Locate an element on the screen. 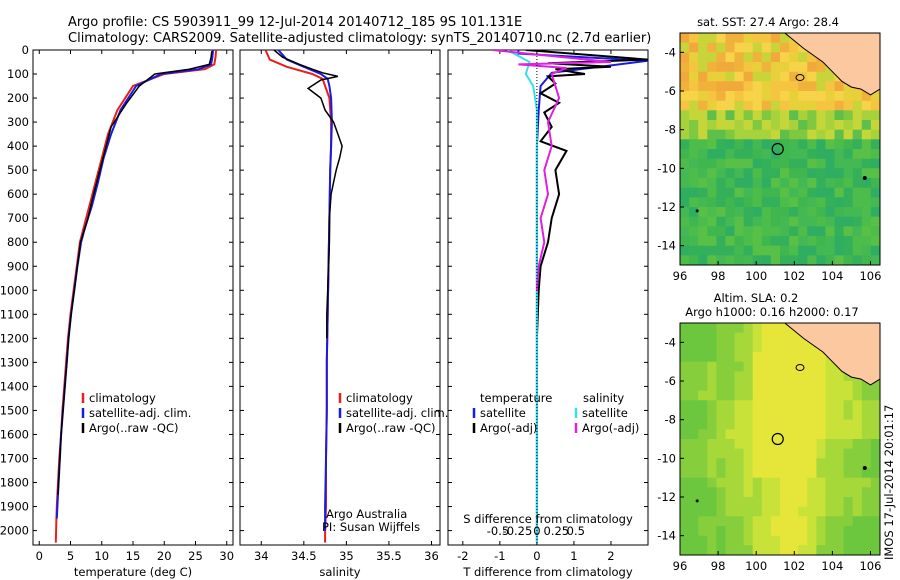  x-tick-label: 98 is located at coordinates (718, 566).